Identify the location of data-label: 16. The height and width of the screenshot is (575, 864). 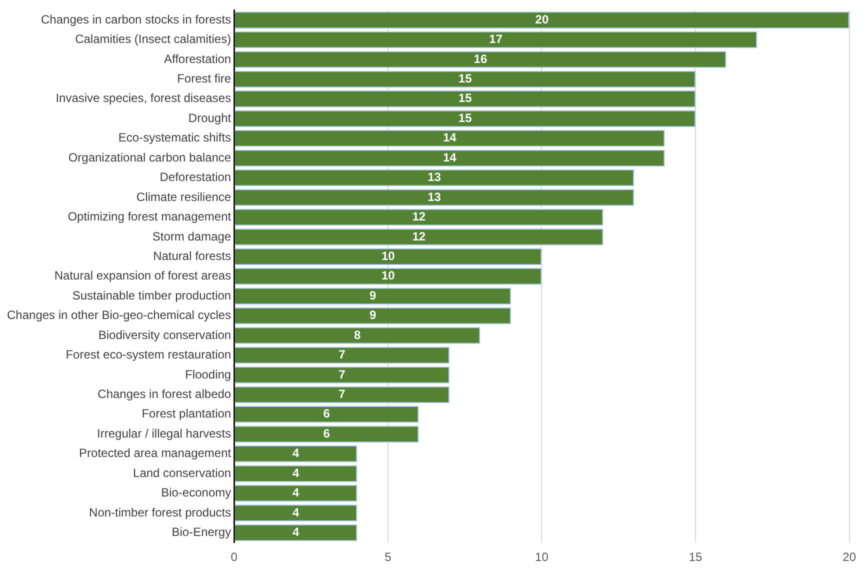
(481, 59).